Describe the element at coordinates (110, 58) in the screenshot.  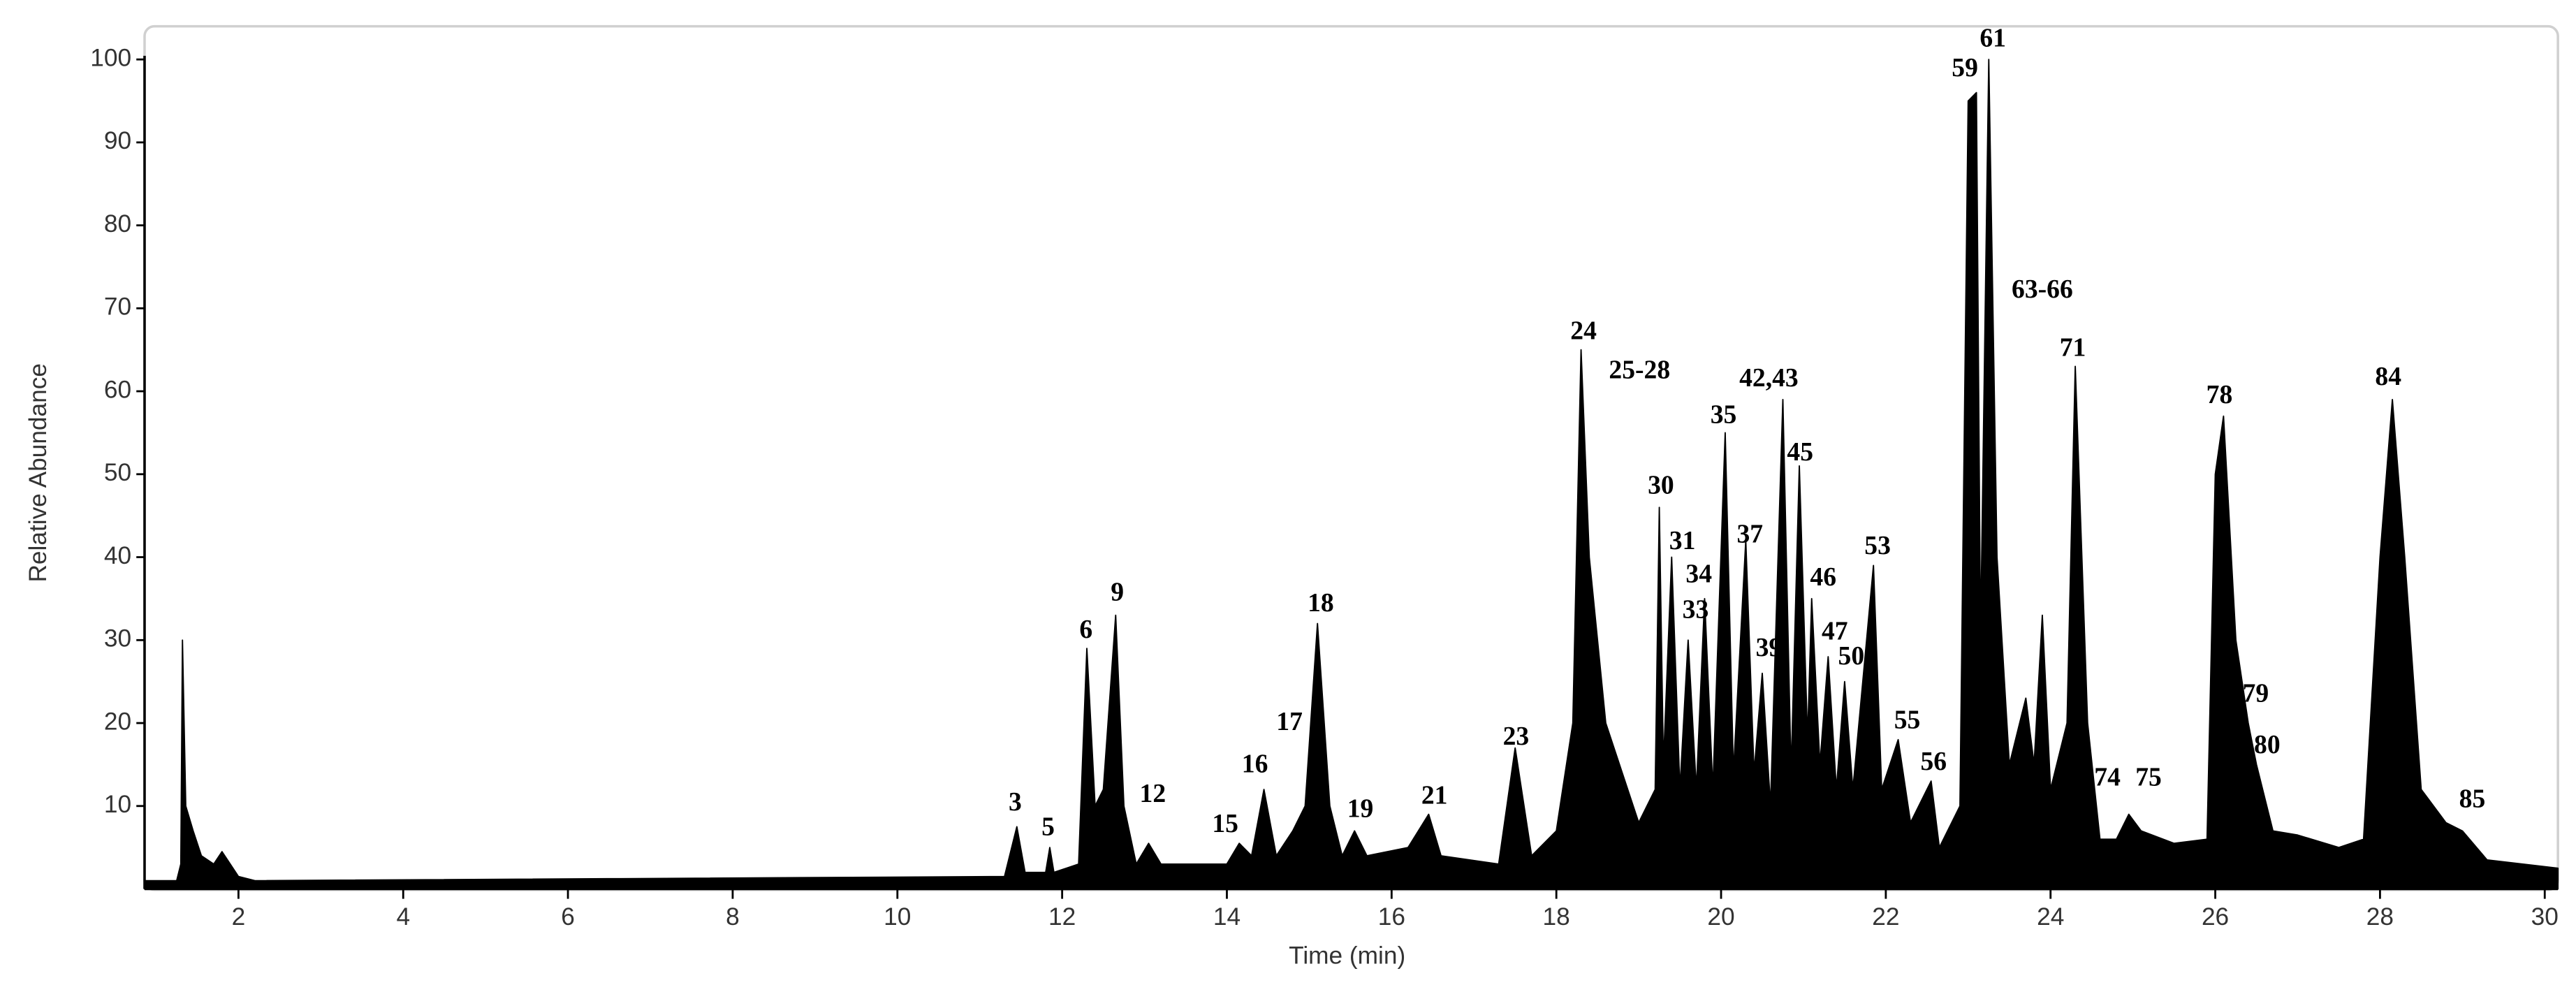
I see `y-tick-label: 100` at that location.